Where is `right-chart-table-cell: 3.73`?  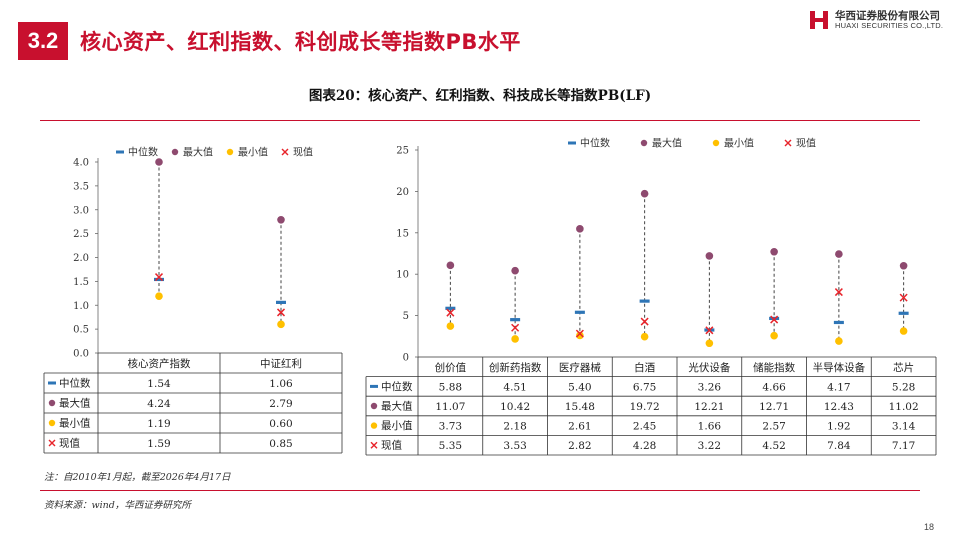 right-chart-table-cell: 3.73 is located at coordinates (450, 427).